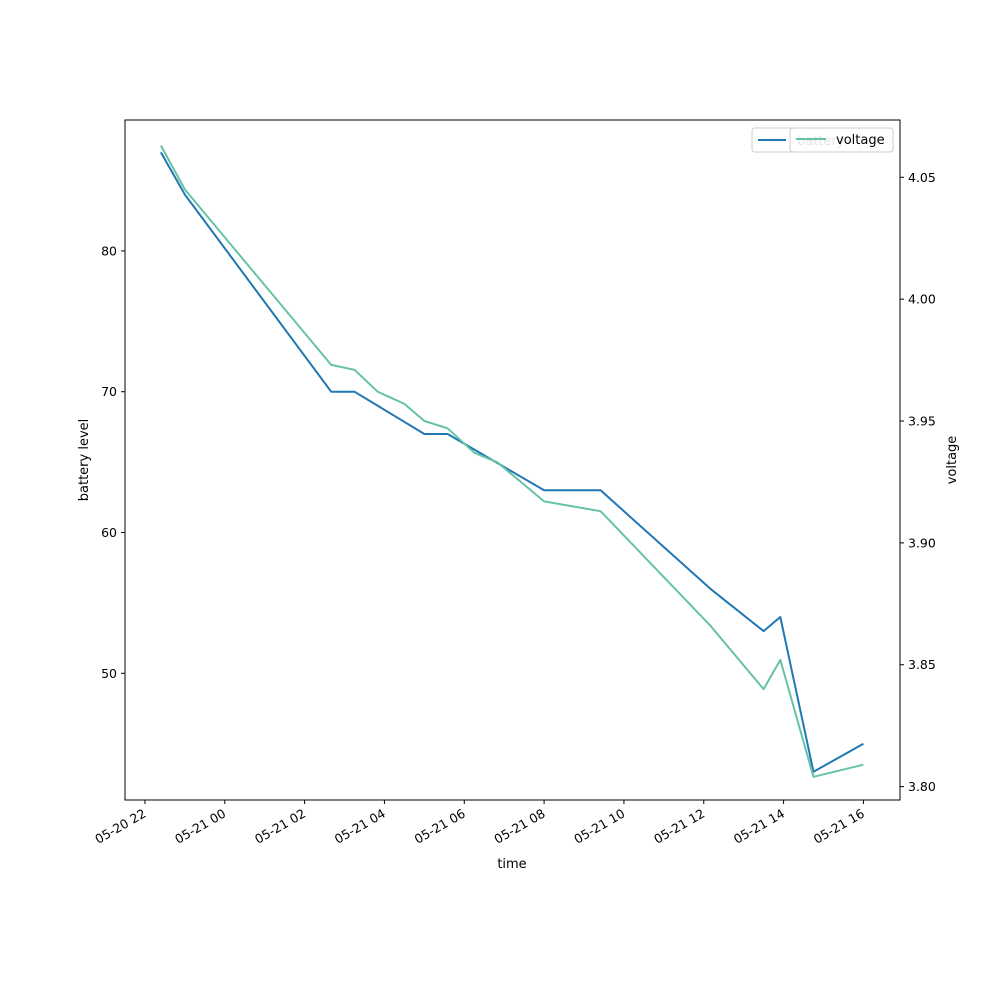 The width and height of the screenshot is (1000, 1000). What do you see at coordinates (952, 460) in the screenshot?
I see `y-axis-right-label: voltage` at bounding box center [952, 460].